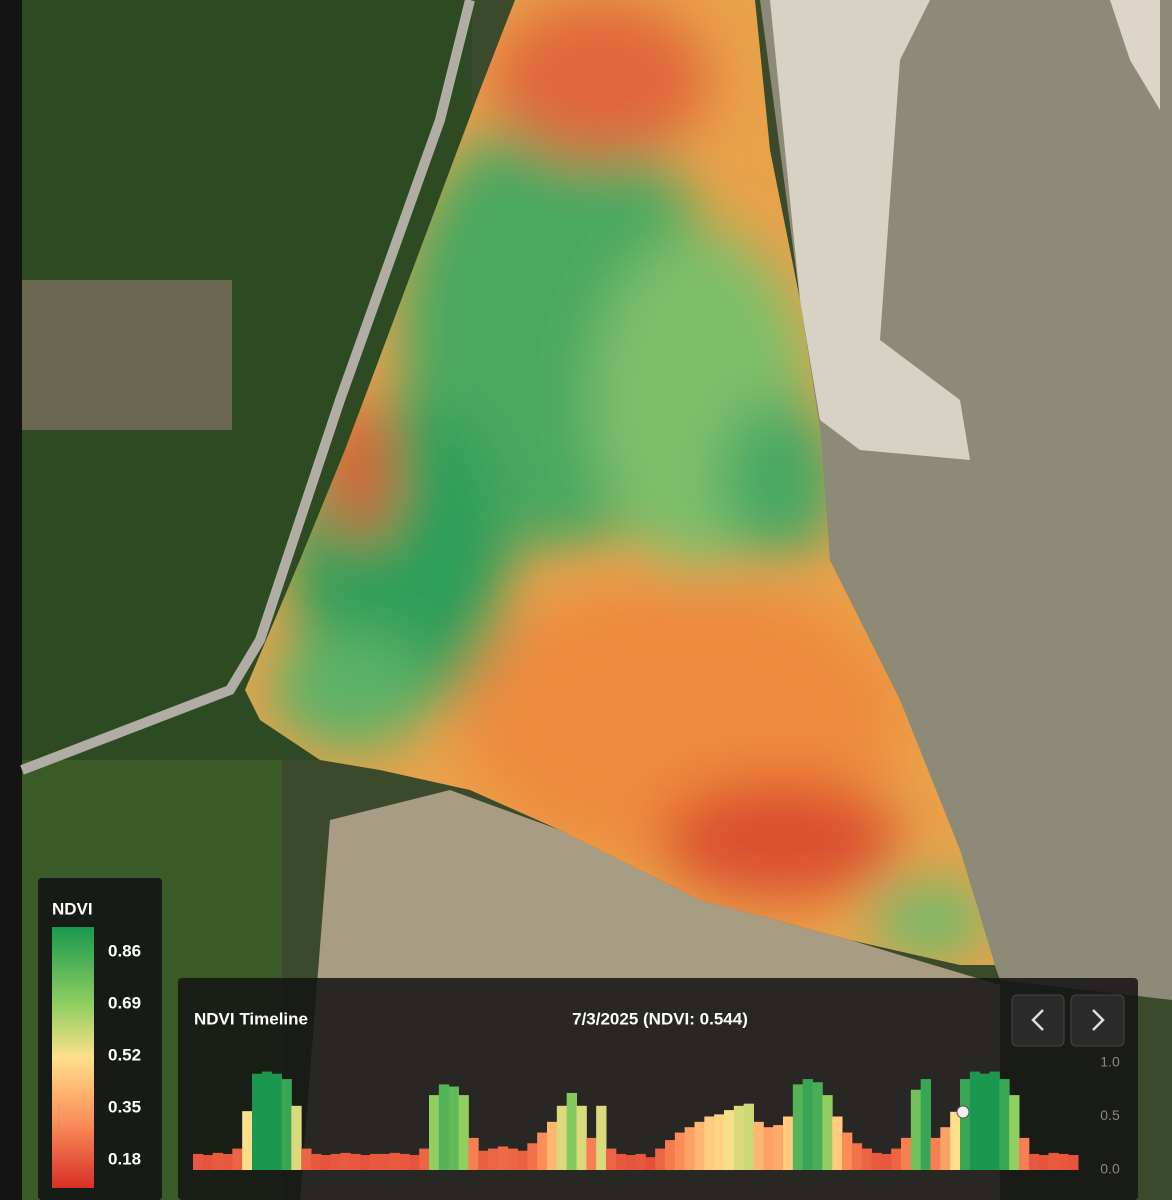 The height and width of the screenshot is (1200, 1172). What do you see at coordinates (1038, 1020) in the screenshot?
I see `prev-button` at bounding box center [1038, 1020].